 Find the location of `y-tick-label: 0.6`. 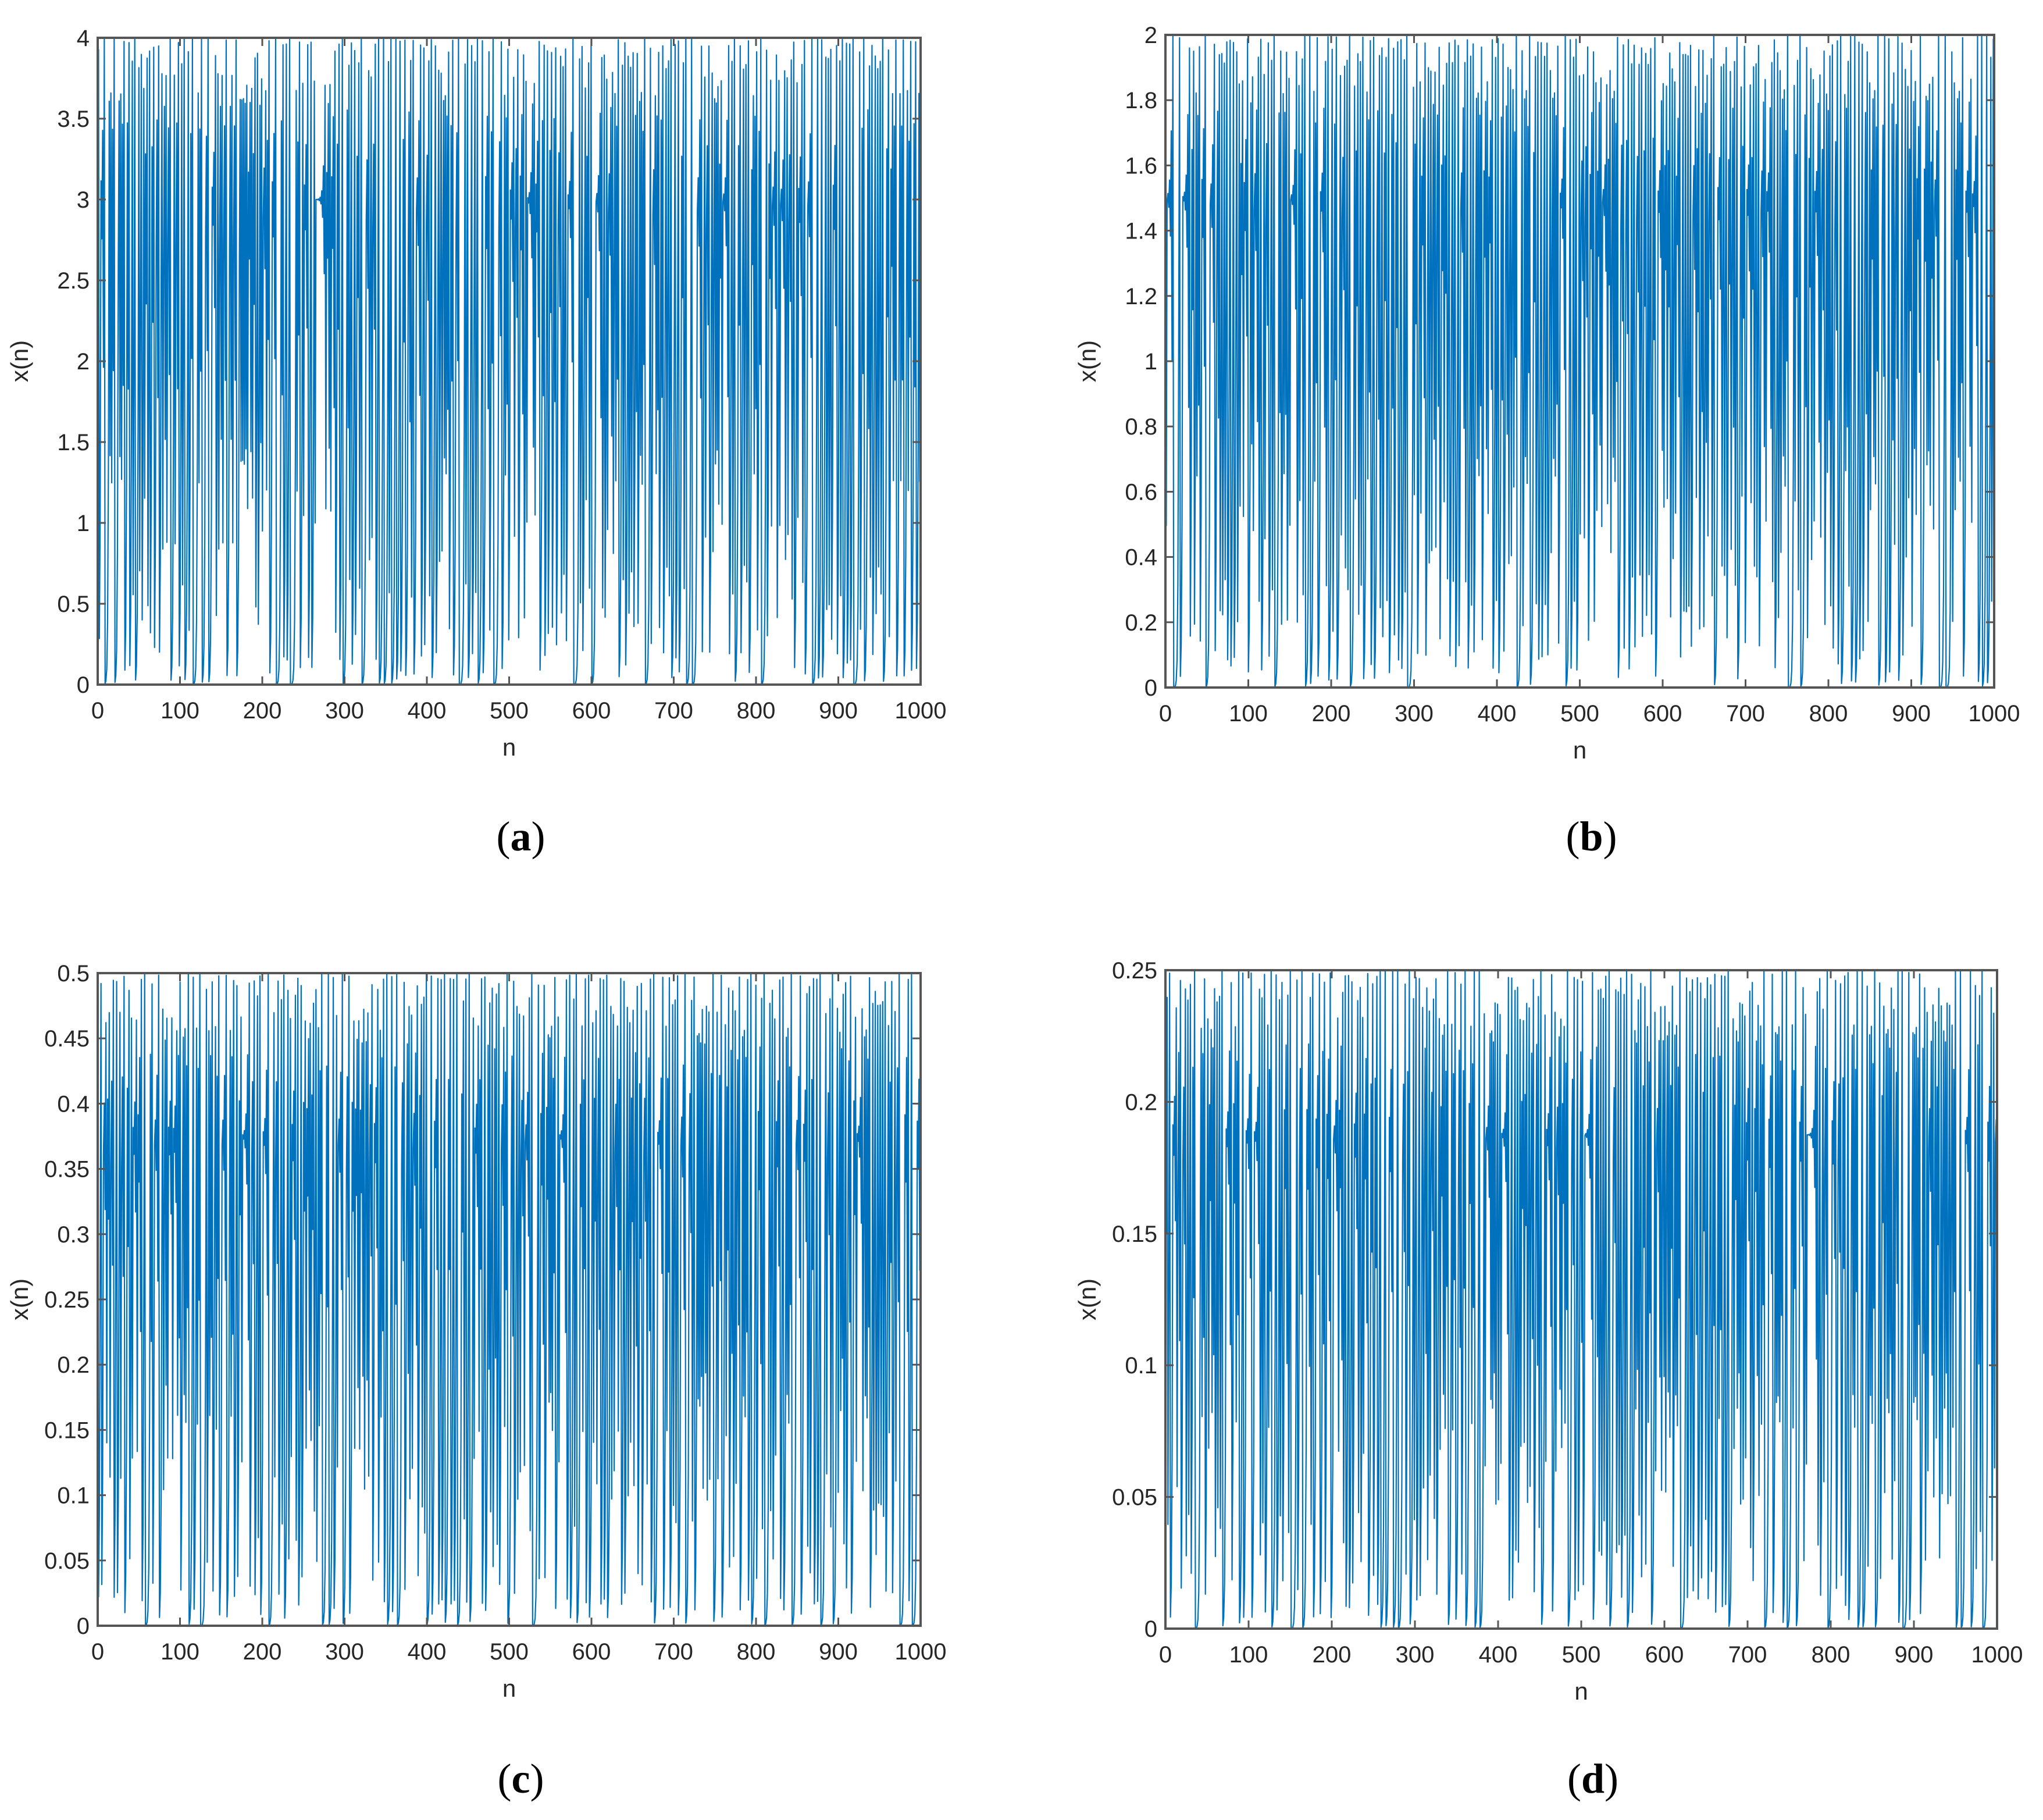

y-tick-label: 0.6 is located at coordinates (1141, 492).